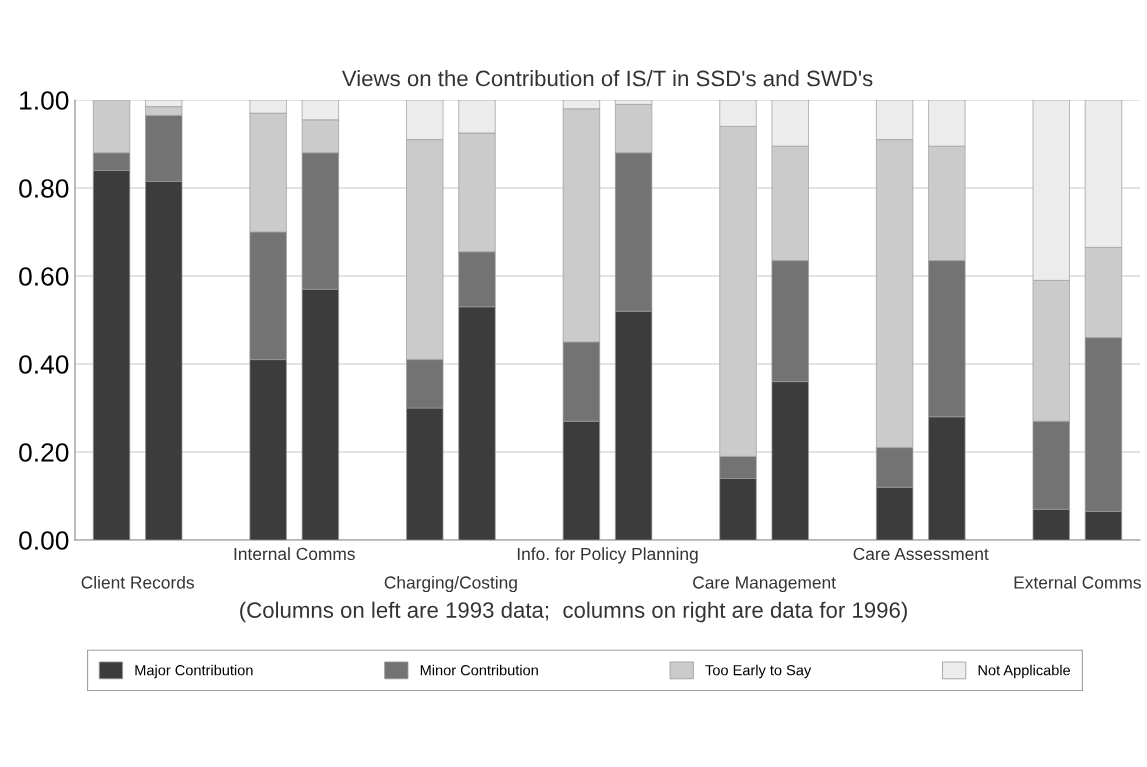 The height and width of the screenshot is (767, 1147). Describe the element at coordinates (44, 540) in the screenshot. I see `y-tick-label: 0.00` at that location.